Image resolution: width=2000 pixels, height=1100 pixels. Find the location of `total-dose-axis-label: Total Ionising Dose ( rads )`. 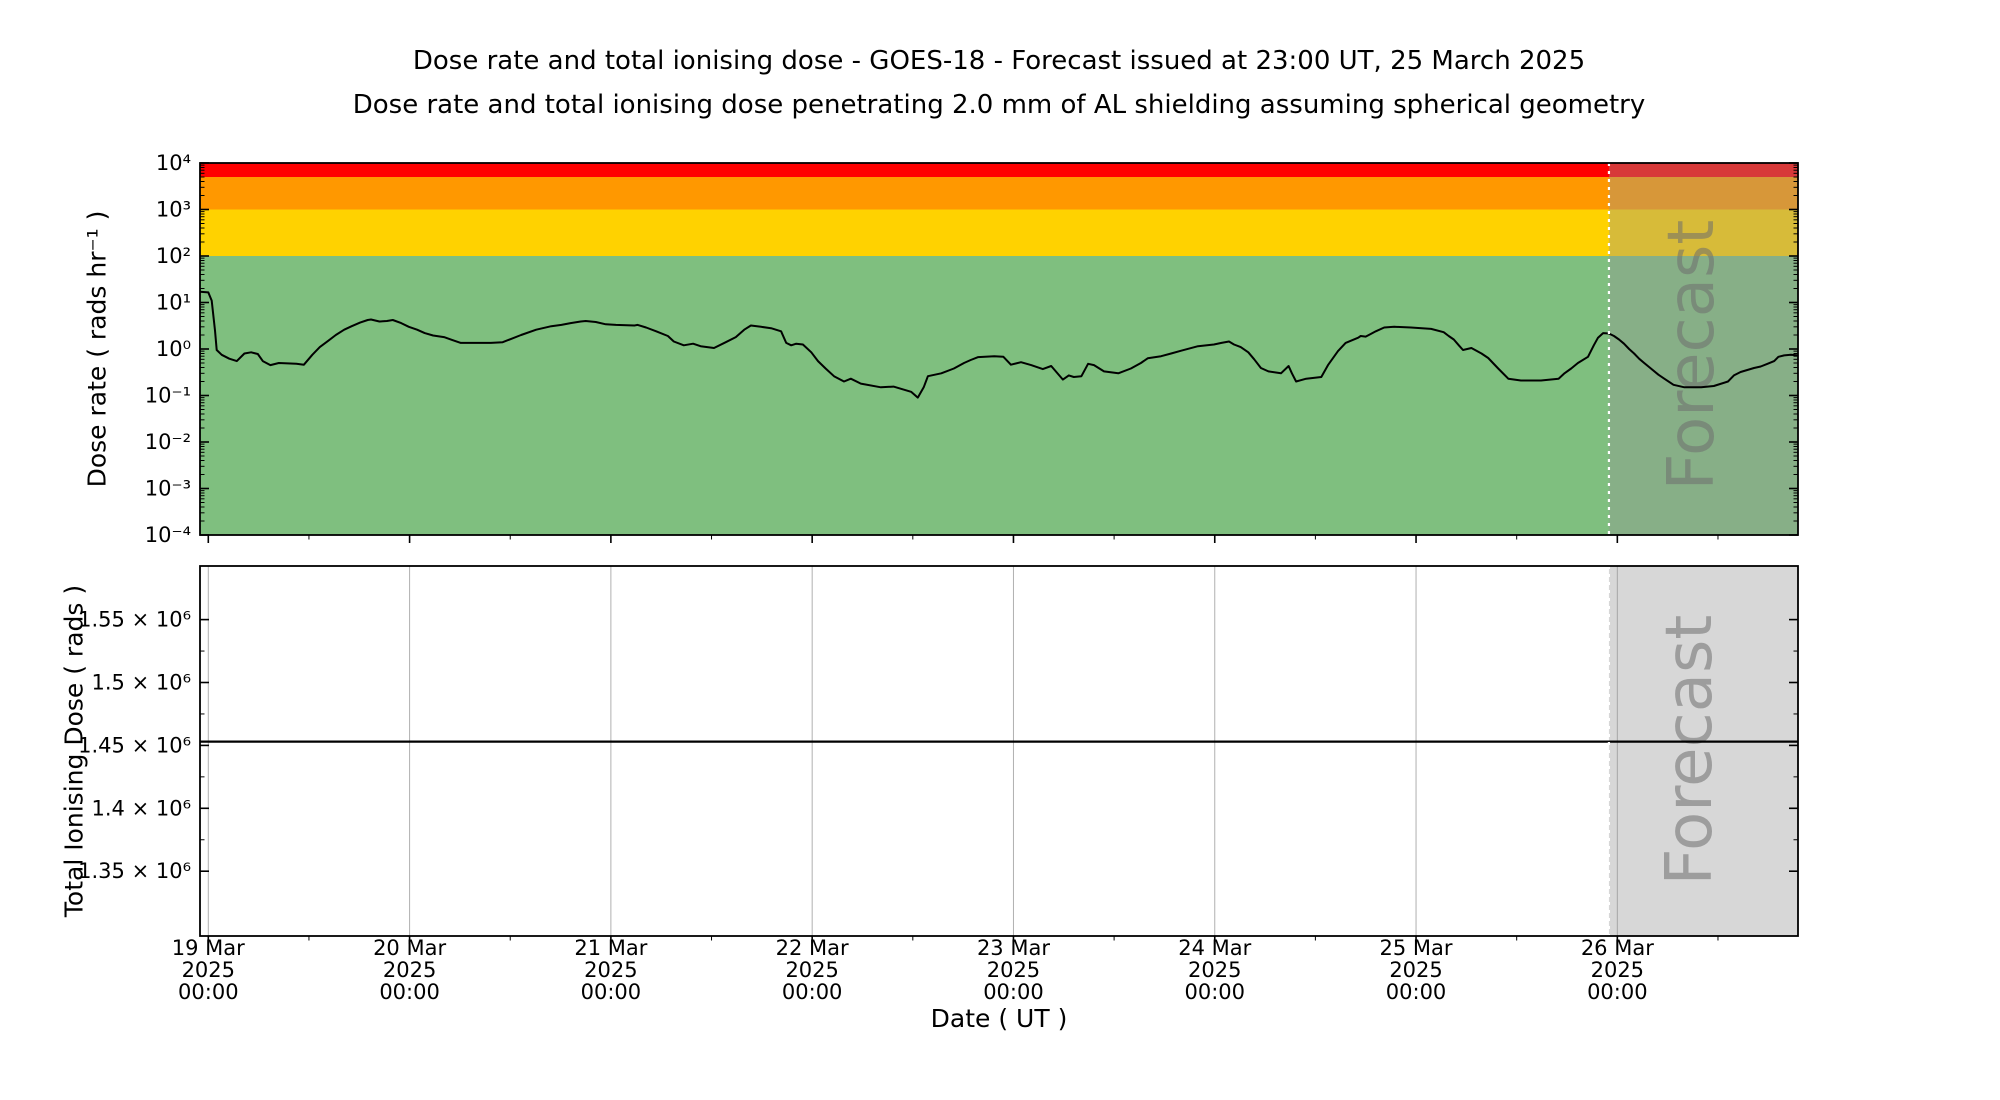

total-dose-axis-label: Total Ionising Dose ( rads ) is located at coordinates (74, 751).